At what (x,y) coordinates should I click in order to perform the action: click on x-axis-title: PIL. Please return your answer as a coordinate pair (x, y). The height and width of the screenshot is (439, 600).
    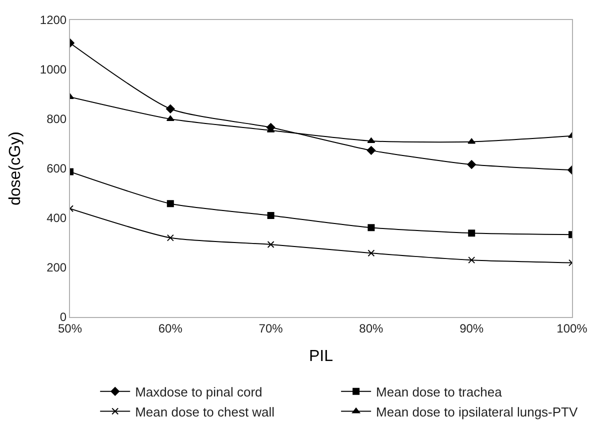
    Looking at the image, I should click on (321, 357).